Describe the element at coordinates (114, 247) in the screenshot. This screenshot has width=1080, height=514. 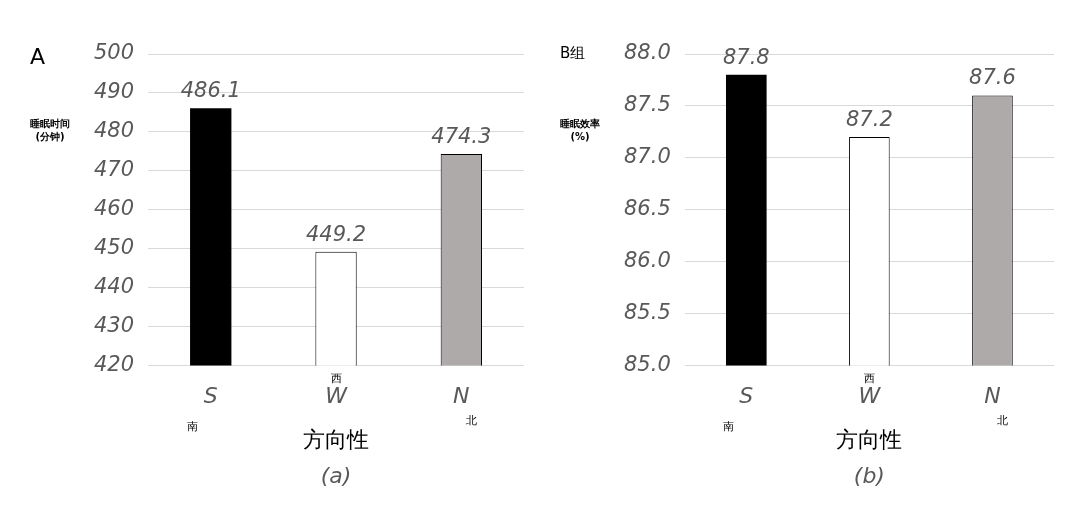
I see `y-tick-label: 450` at that location.